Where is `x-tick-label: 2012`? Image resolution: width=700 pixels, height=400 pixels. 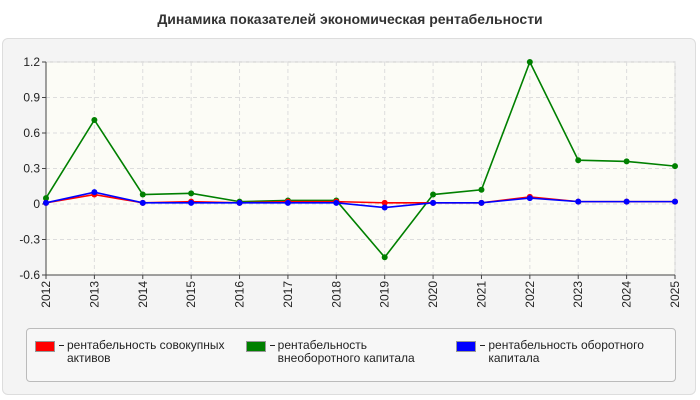 x-tick-label: 2012 is located at coordinates (46, 294).